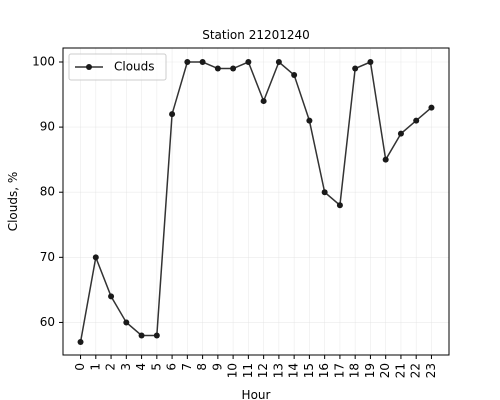 Image resolution: width=500 pixels, height=400 pixels. Describe the element at coordinates (47, 127) in the screenshot. I see `y-tick-label: 90` at that location.